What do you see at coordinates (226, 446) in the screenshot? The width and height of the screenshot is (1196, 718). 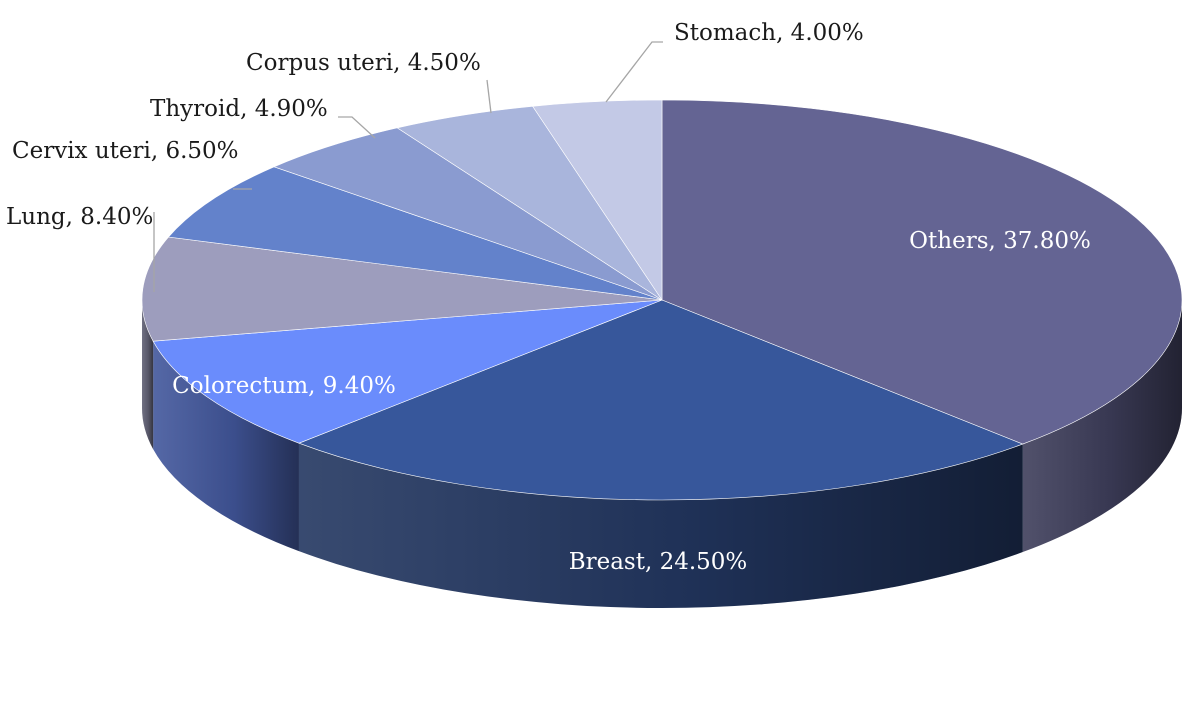 I see `side-wall-shade-colorectum` at bounding box center [226, 446].